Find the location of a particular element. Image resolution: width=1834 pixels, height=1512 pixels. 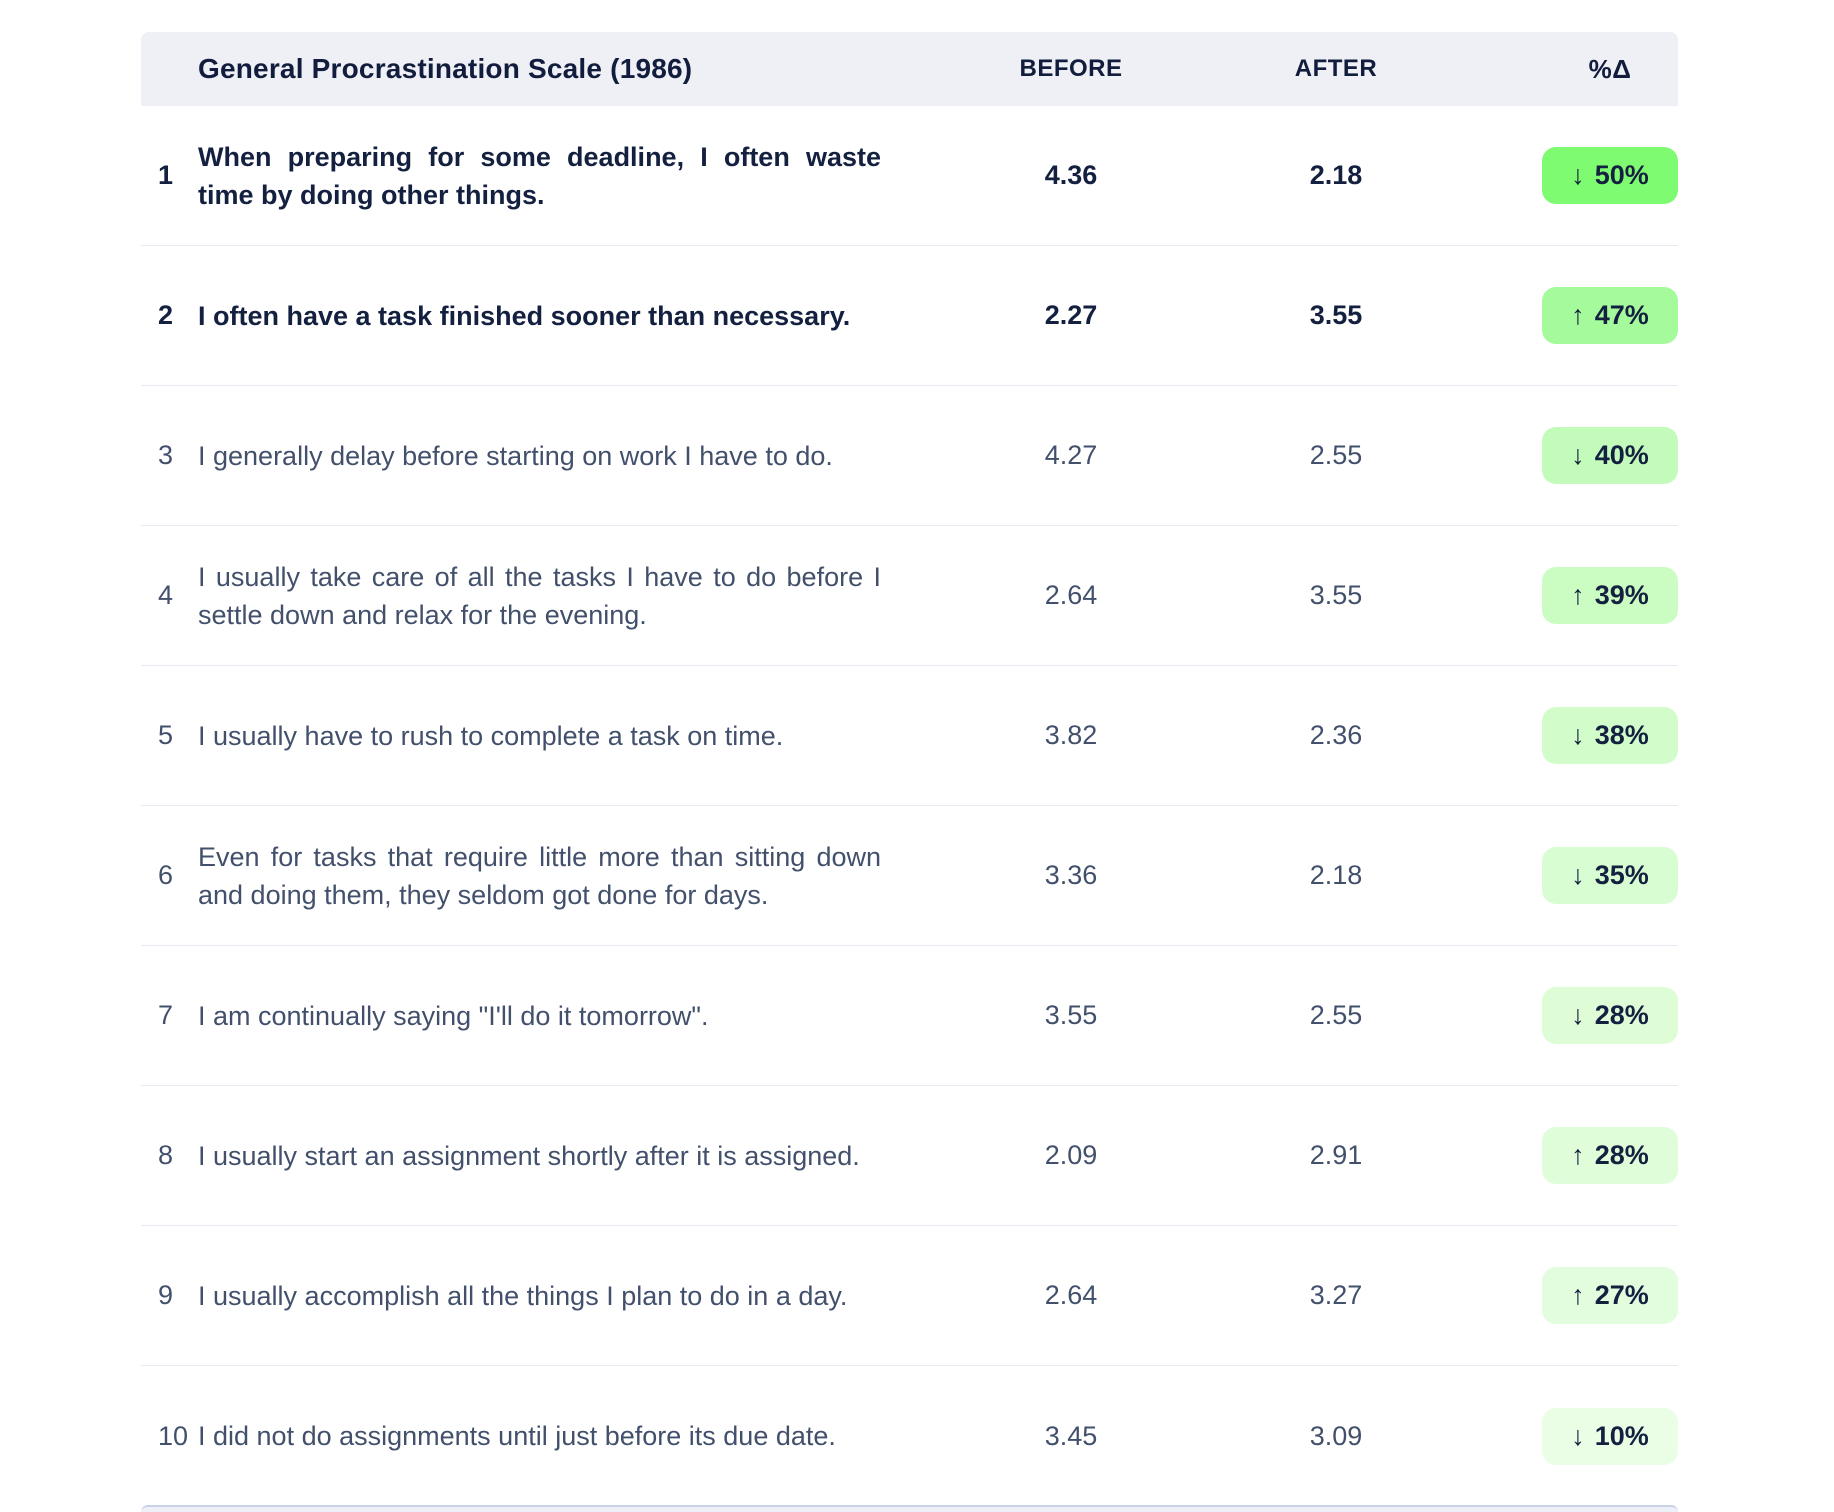

delta-cell: ↓ 10% is located at coordinates (1544, 1436).